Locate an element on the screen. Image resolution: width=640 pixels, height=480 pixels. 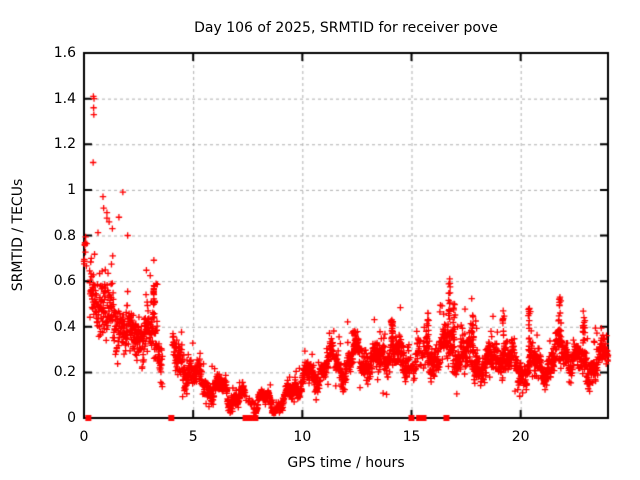
x-tick-label: 0 is located at coordinates (84, 437).